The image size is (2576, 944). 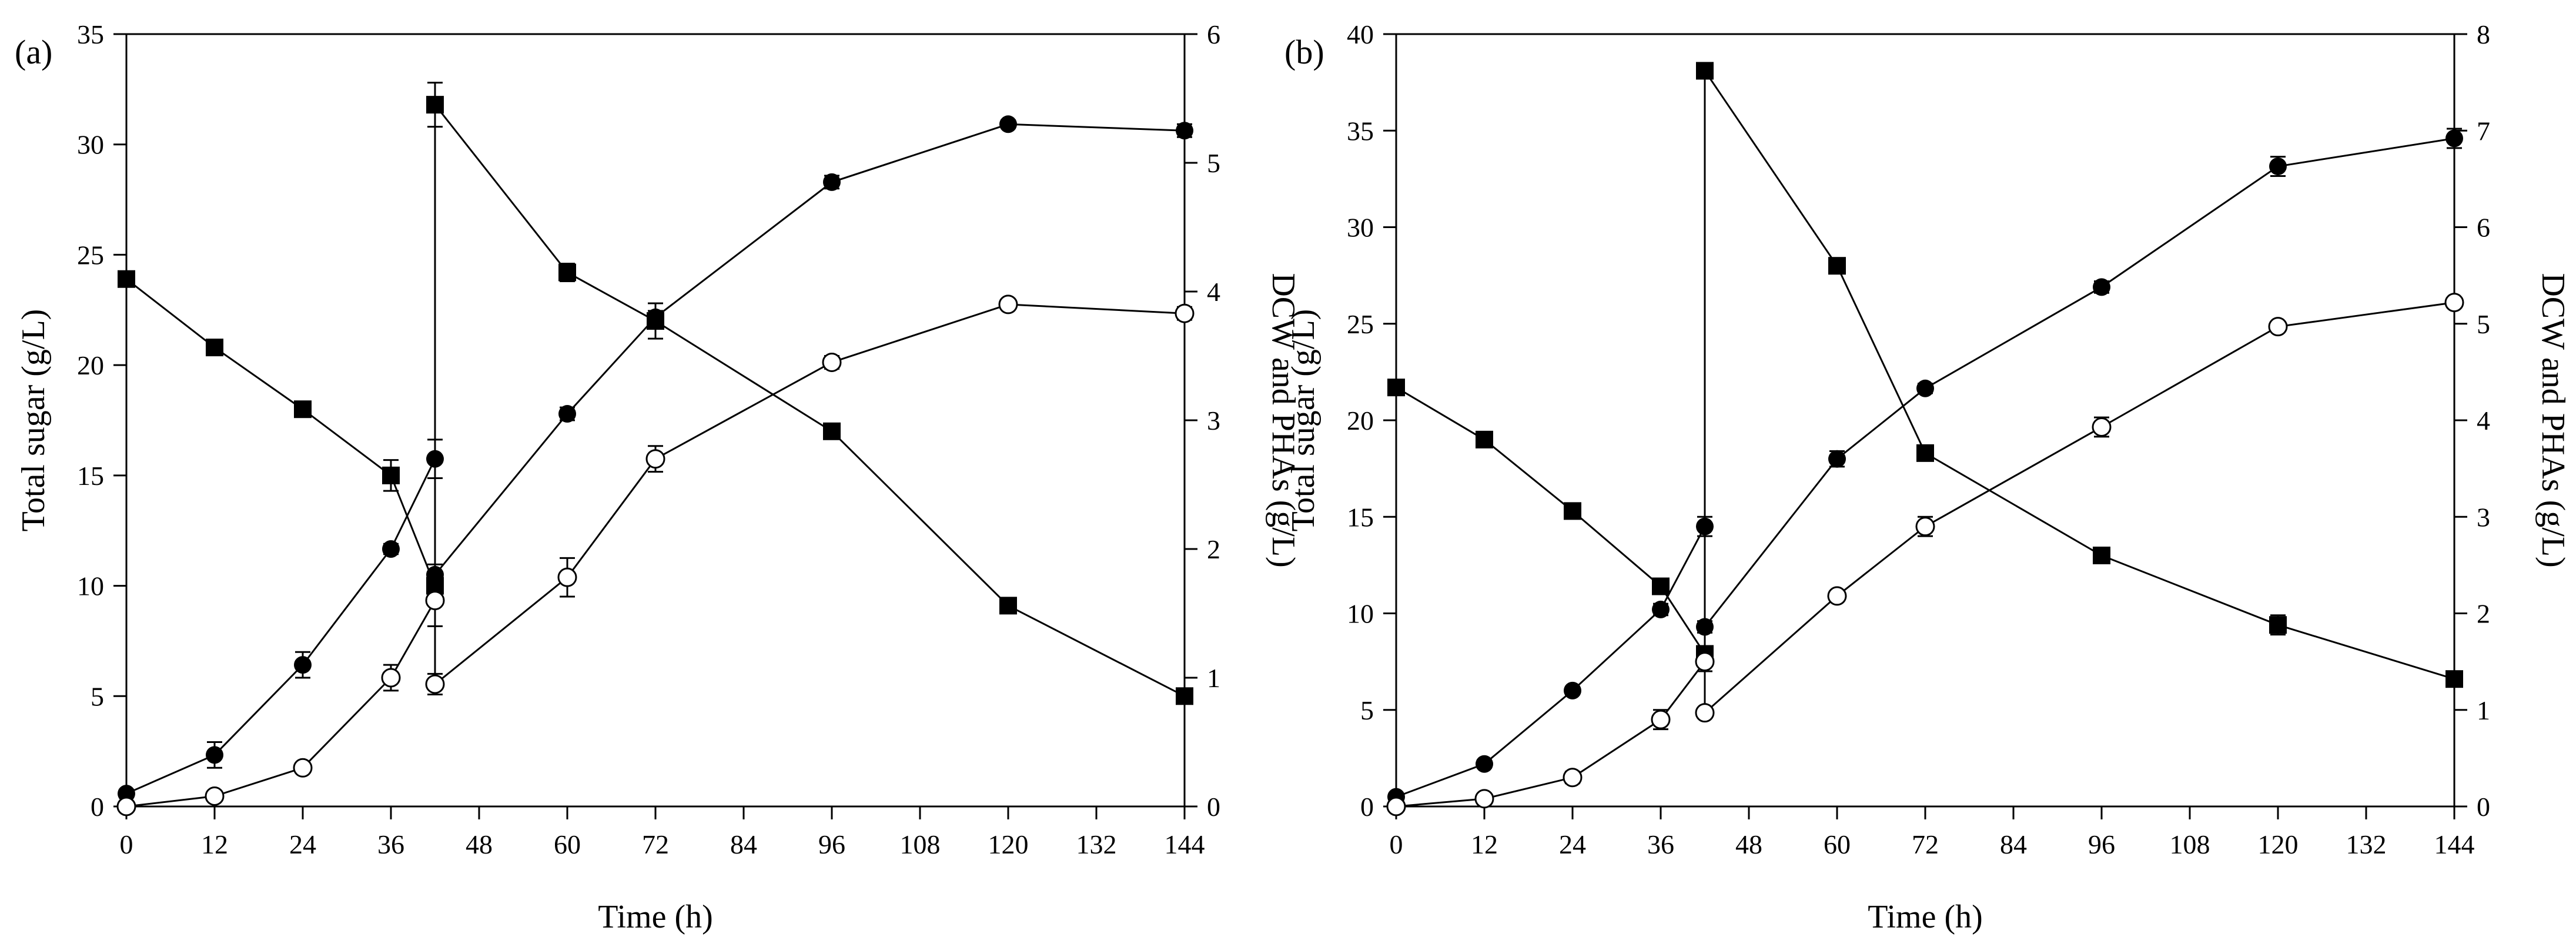 What do you see at coordinates (2454, 844) in the screenshot?
I see `x-tick-label: 144` at bounding box center [2454, 844].